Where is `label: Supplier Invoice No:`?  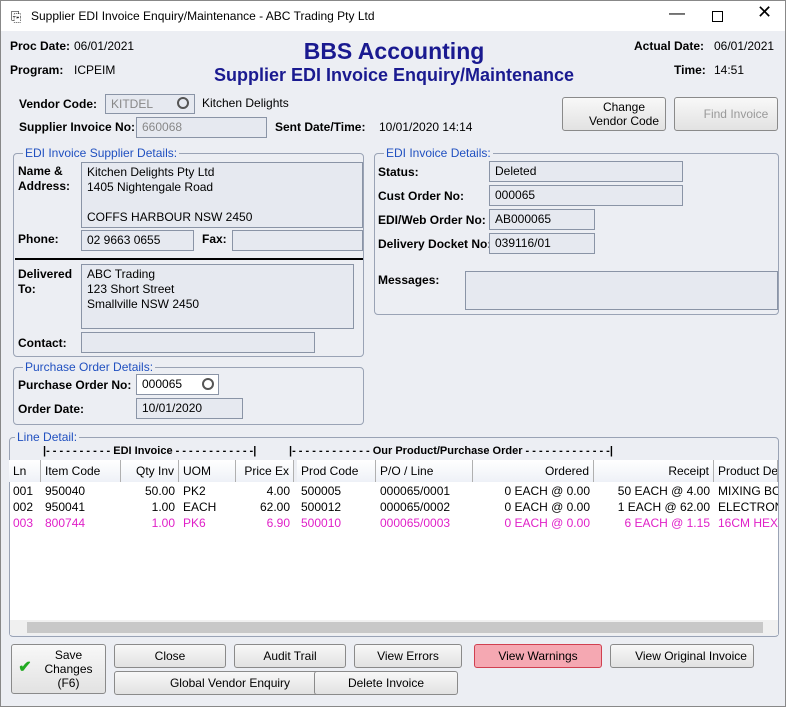
label: Supplier Invoice No: is located at coordinates (77, 127).